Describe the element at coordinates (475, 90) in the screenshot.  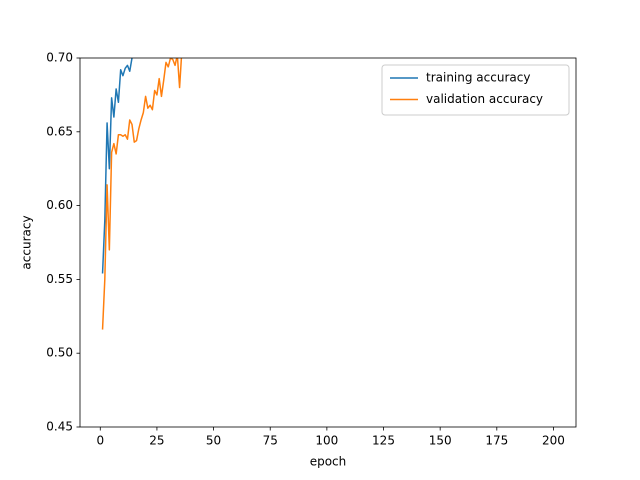
I see `legend-box` at that location.